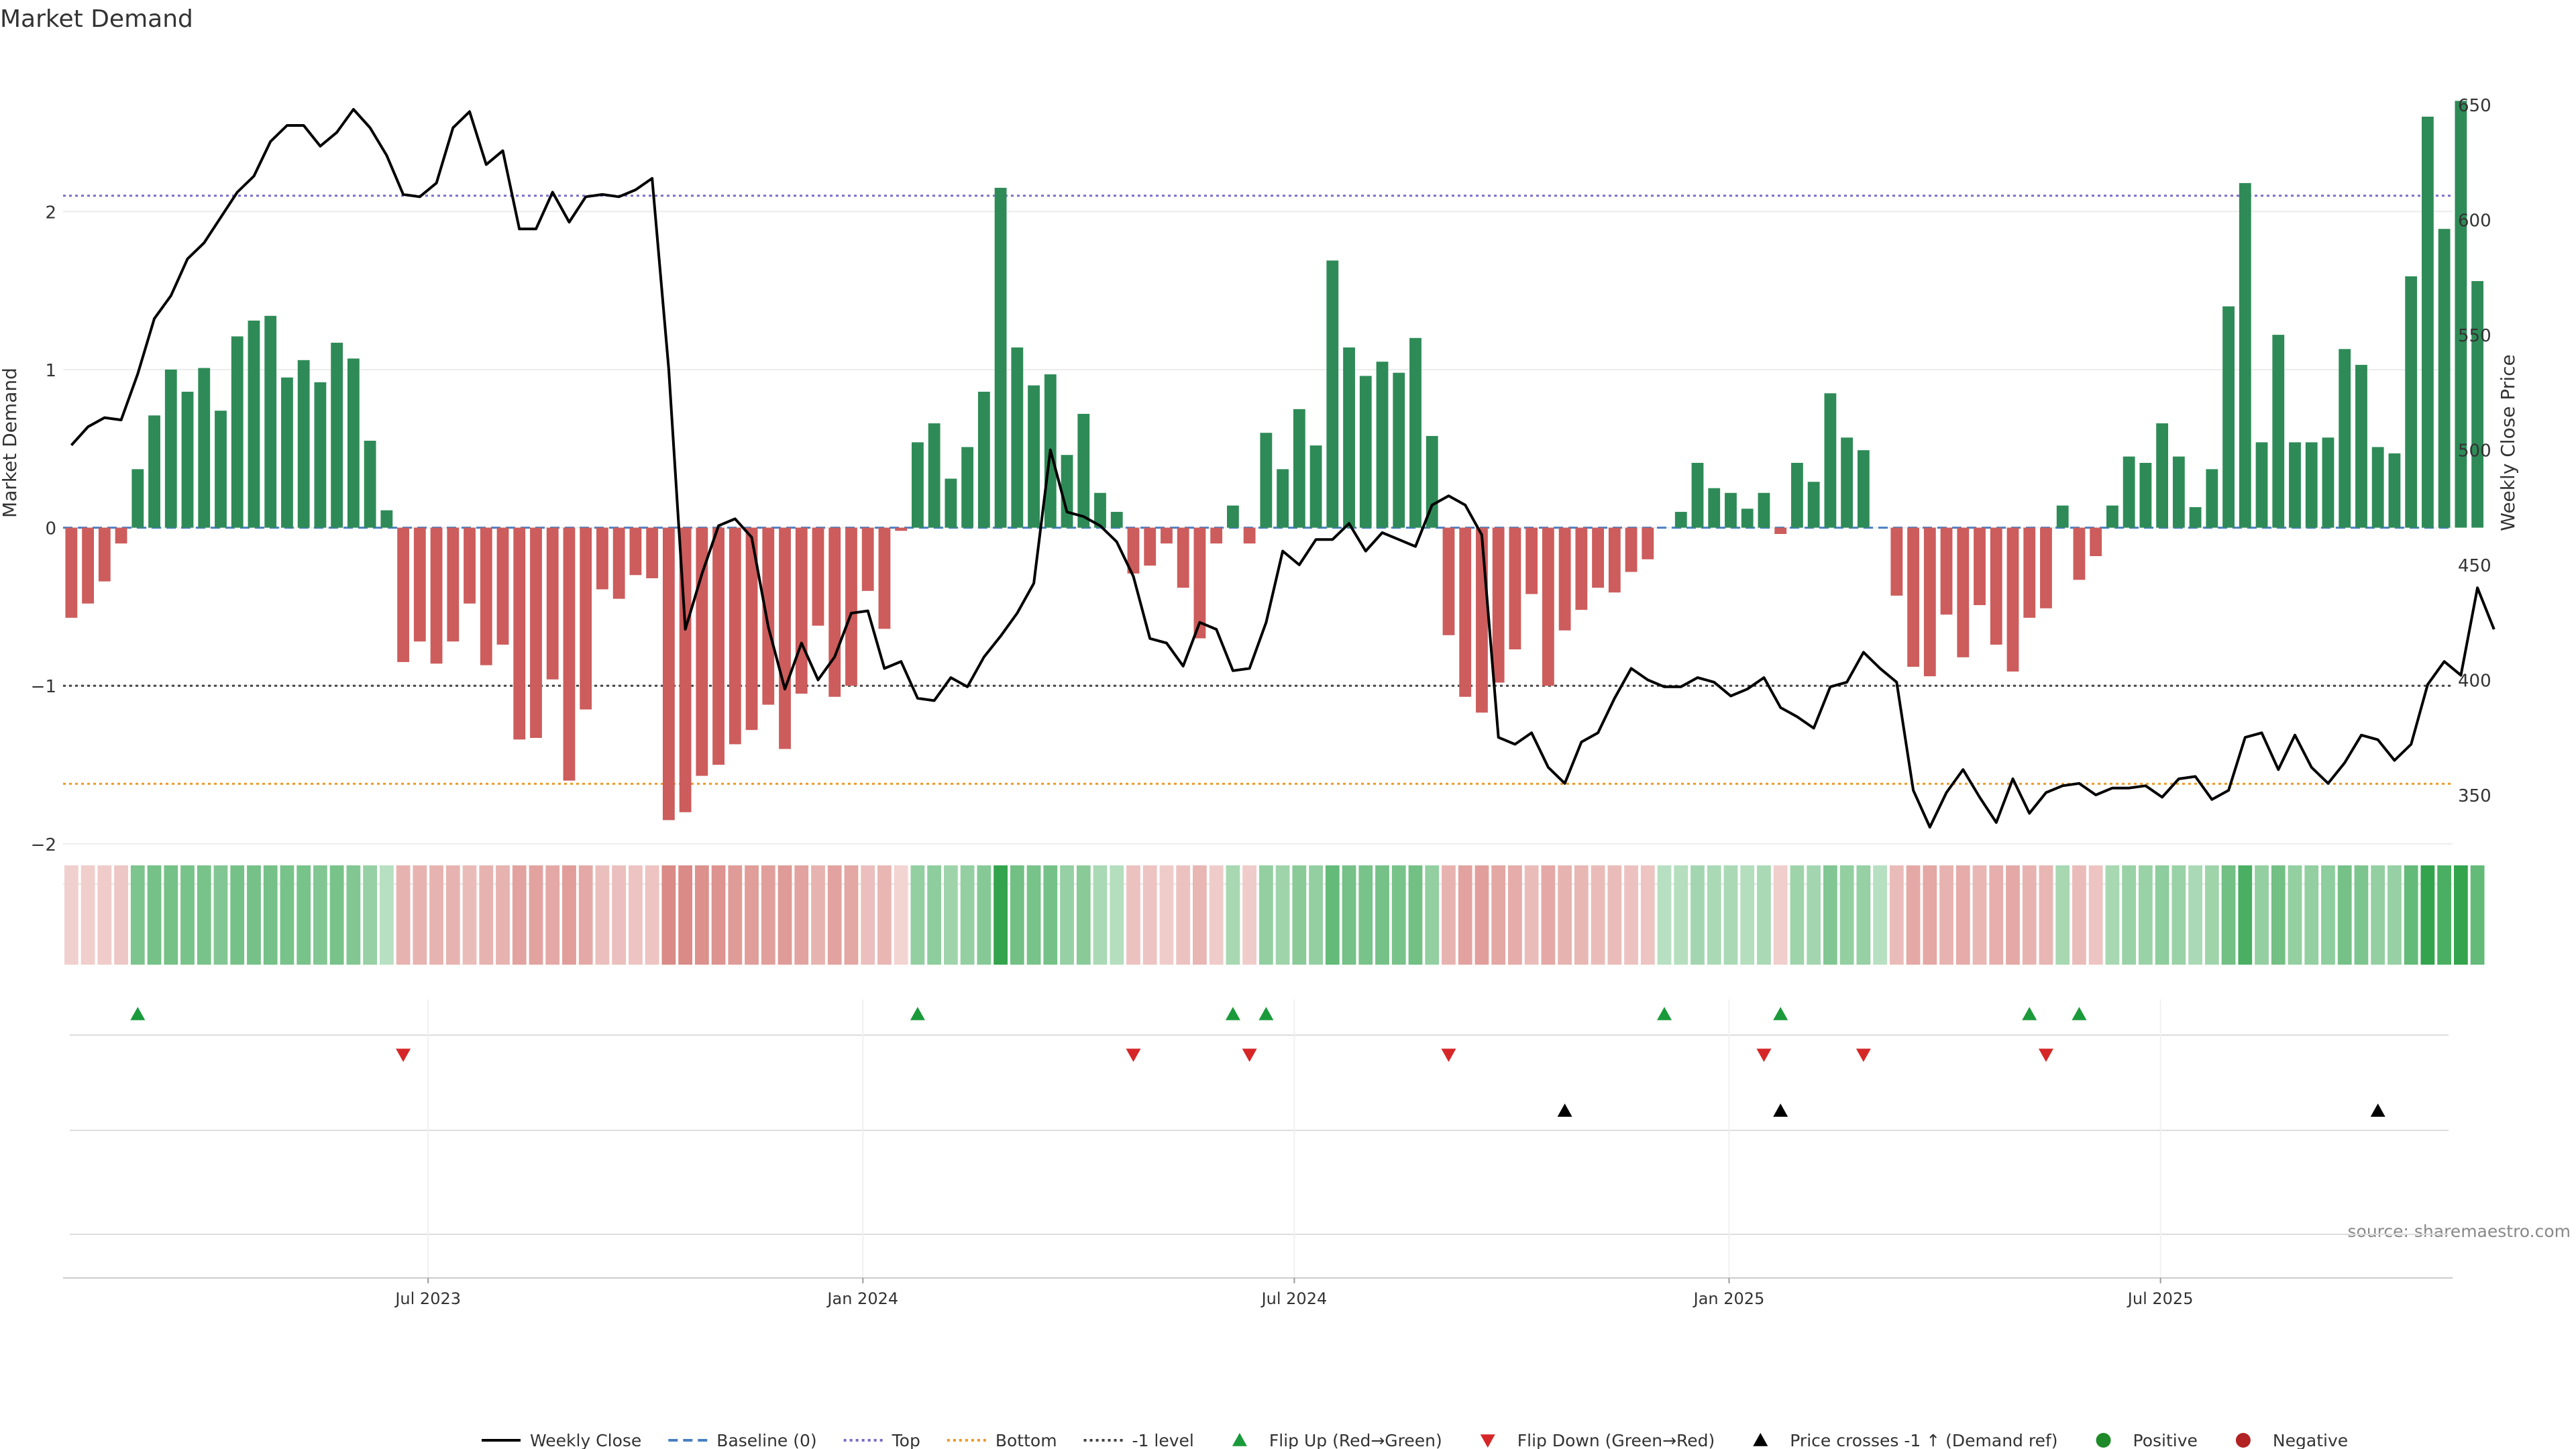 This screenshot has height=1449, width=2576. I want to click on y-left-tick-label: −2, so click(43, 845).